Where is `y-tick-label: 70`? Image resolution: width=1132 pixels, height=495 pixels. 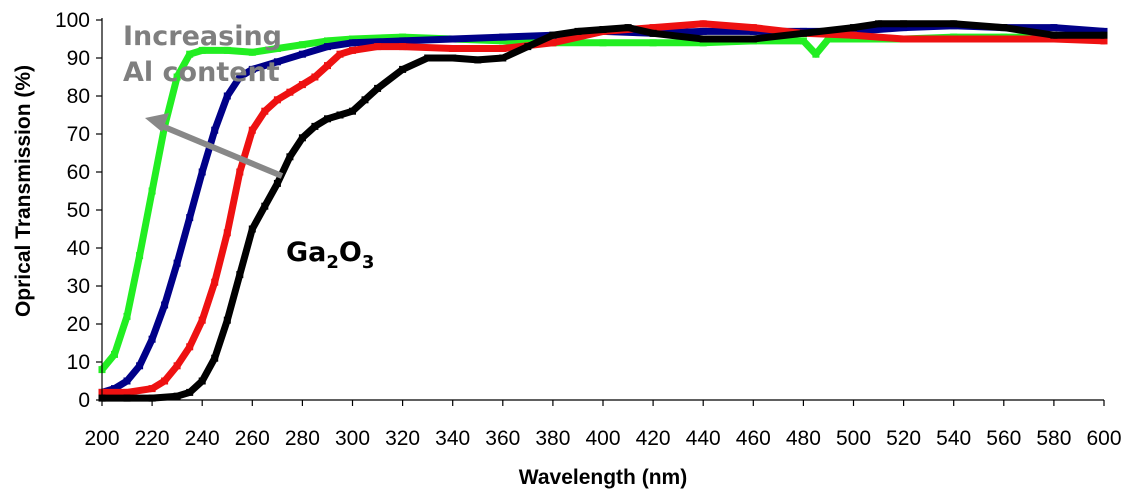 y-tick-label: 70 is located at coordinates (78, 134).